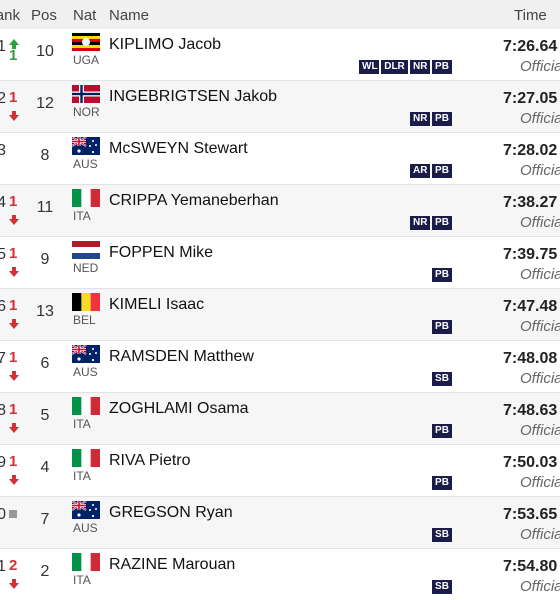 Image resolution: width=560 pixels, height=600 pixels. Describe the element at coordinates (369, 67) in the screenshot. I see `badge: WL` at that location.